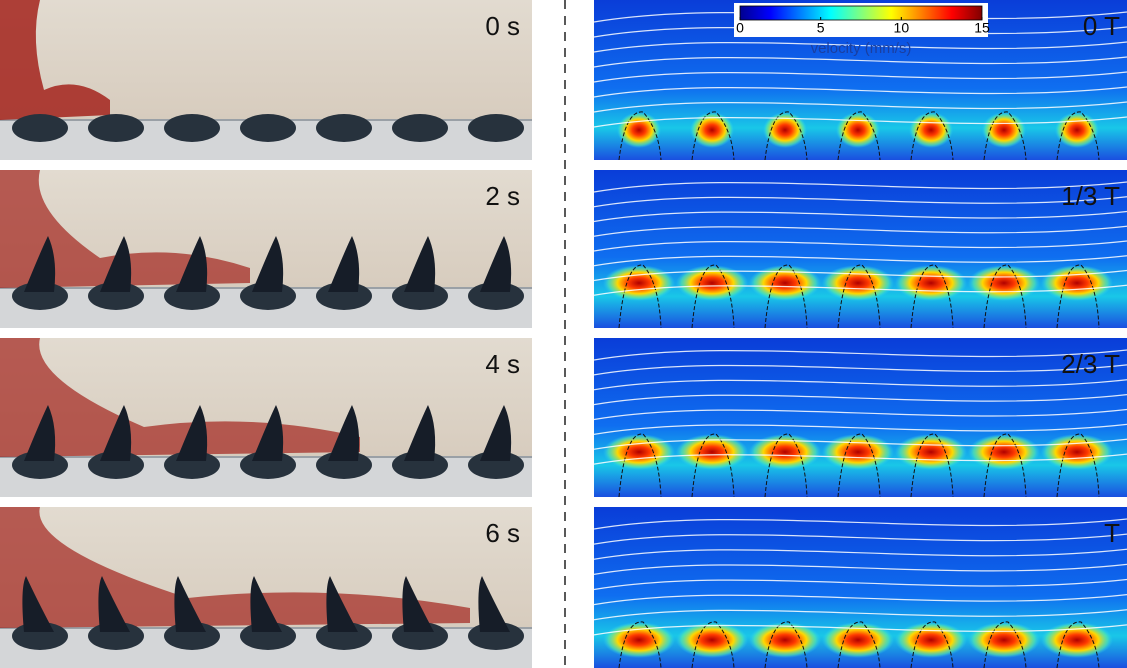 Image resolution: width=1127 pixels, height=668 pixels. What do you see at coordinates (502, 533) in the screenshot?
I see `time-label: 6 s` at bounding box center [502, 533].